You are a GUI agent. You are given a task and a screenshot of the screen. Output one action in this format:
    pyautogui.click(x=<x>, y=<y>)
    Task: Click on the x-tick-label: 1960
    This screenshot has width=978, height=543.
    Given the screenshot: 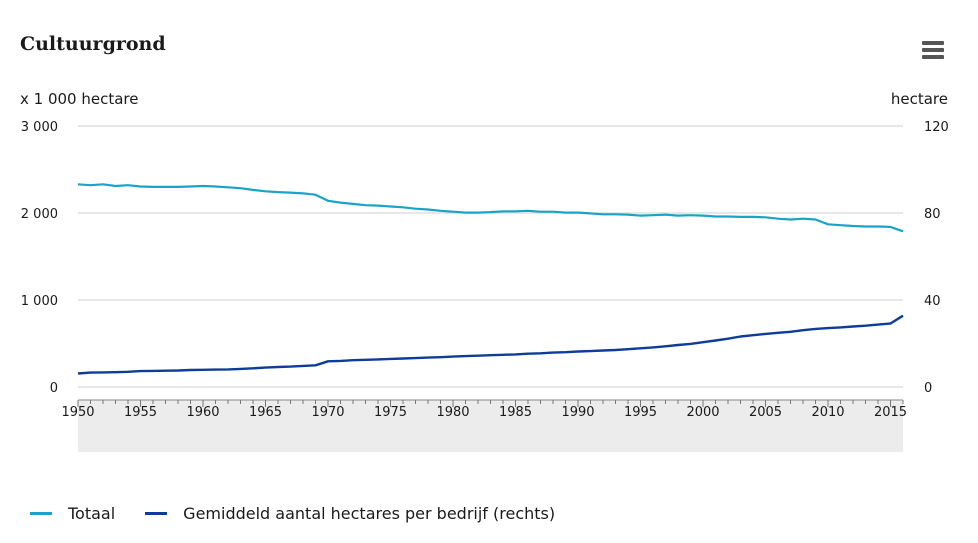 What is the action you would take?
    pyautogui.click(x=202, y=412)
    